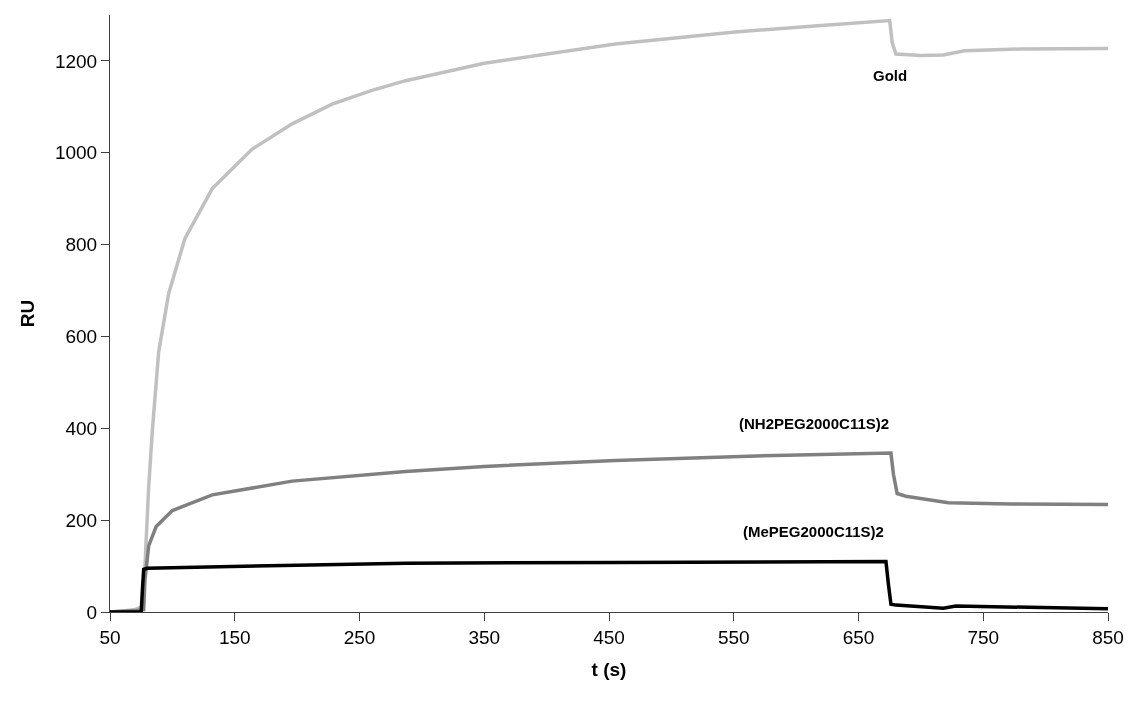 The width and height of the screenshot is (1136, 702). Describe the element at coordinates (27, 313) in the screenshot. I see `y-axis-title: RU` at that location.